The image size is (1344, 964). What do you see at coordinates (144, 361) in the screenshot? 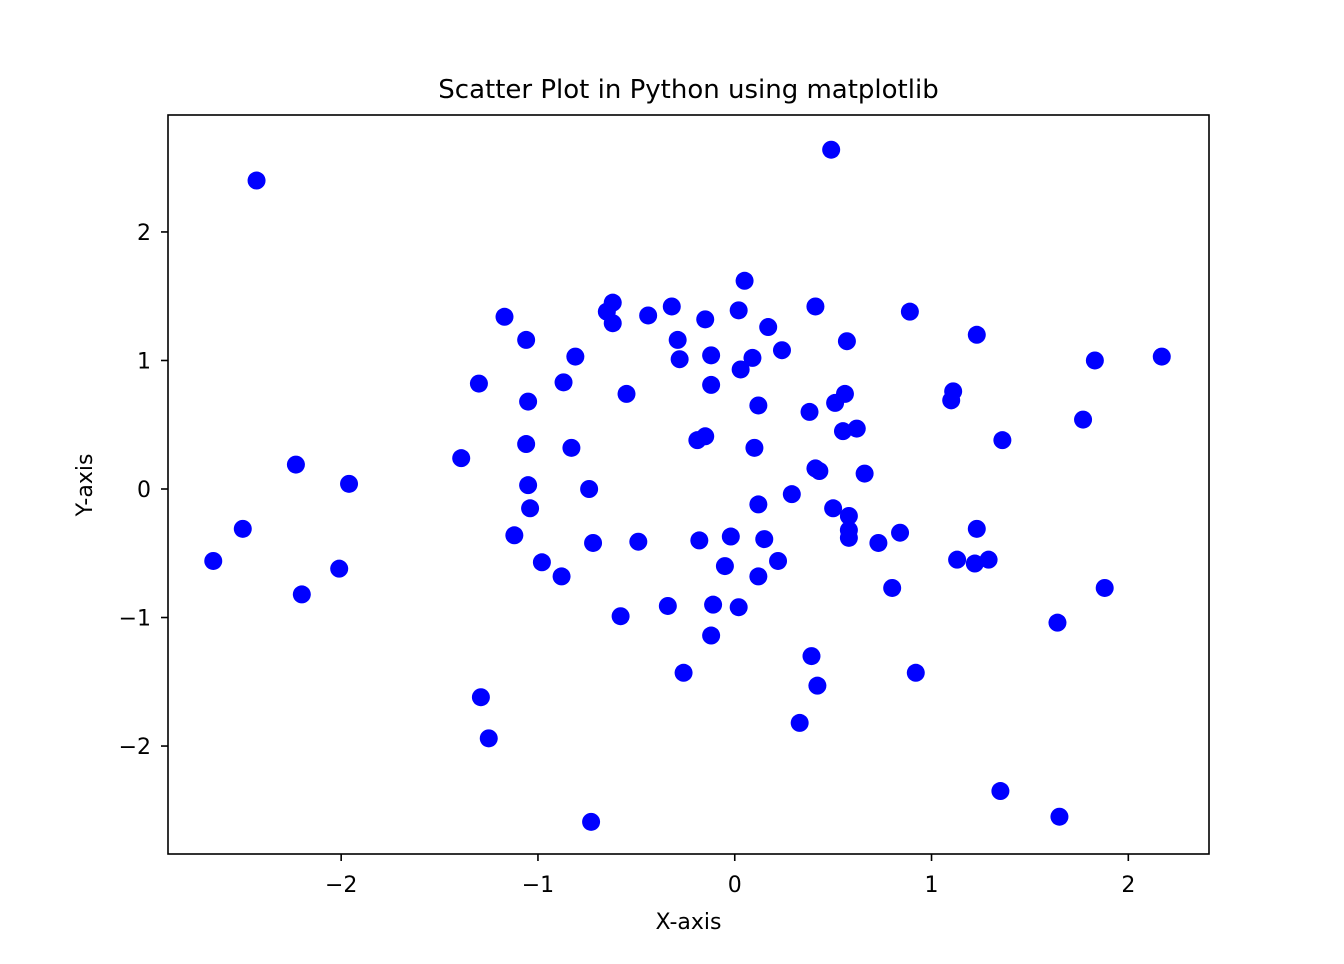
I see `y-tick-label: 1` at bounding box center [144, 361].